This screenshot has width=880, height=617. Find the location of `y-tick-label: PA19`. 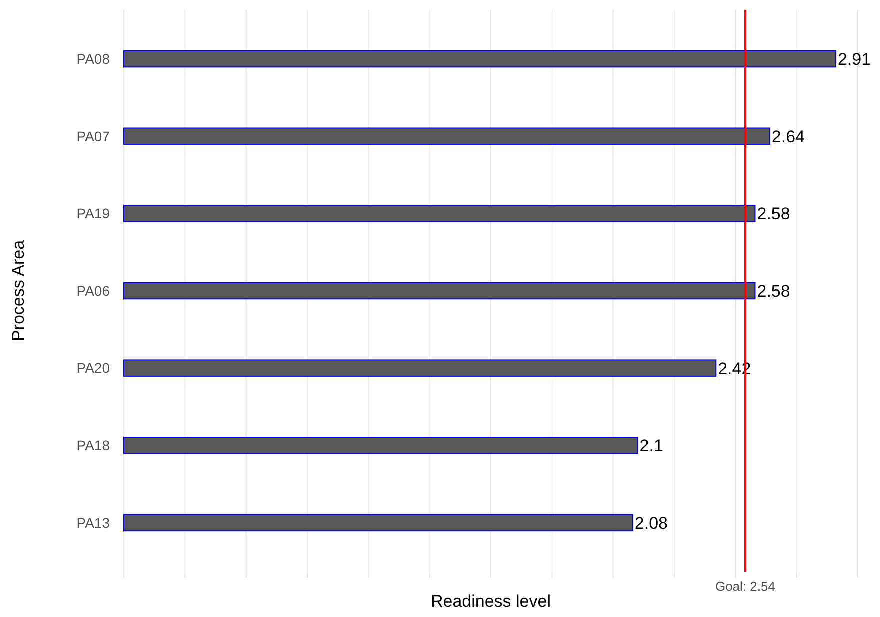

y-tick-label: PA19 is located at coordinates (93, 214).